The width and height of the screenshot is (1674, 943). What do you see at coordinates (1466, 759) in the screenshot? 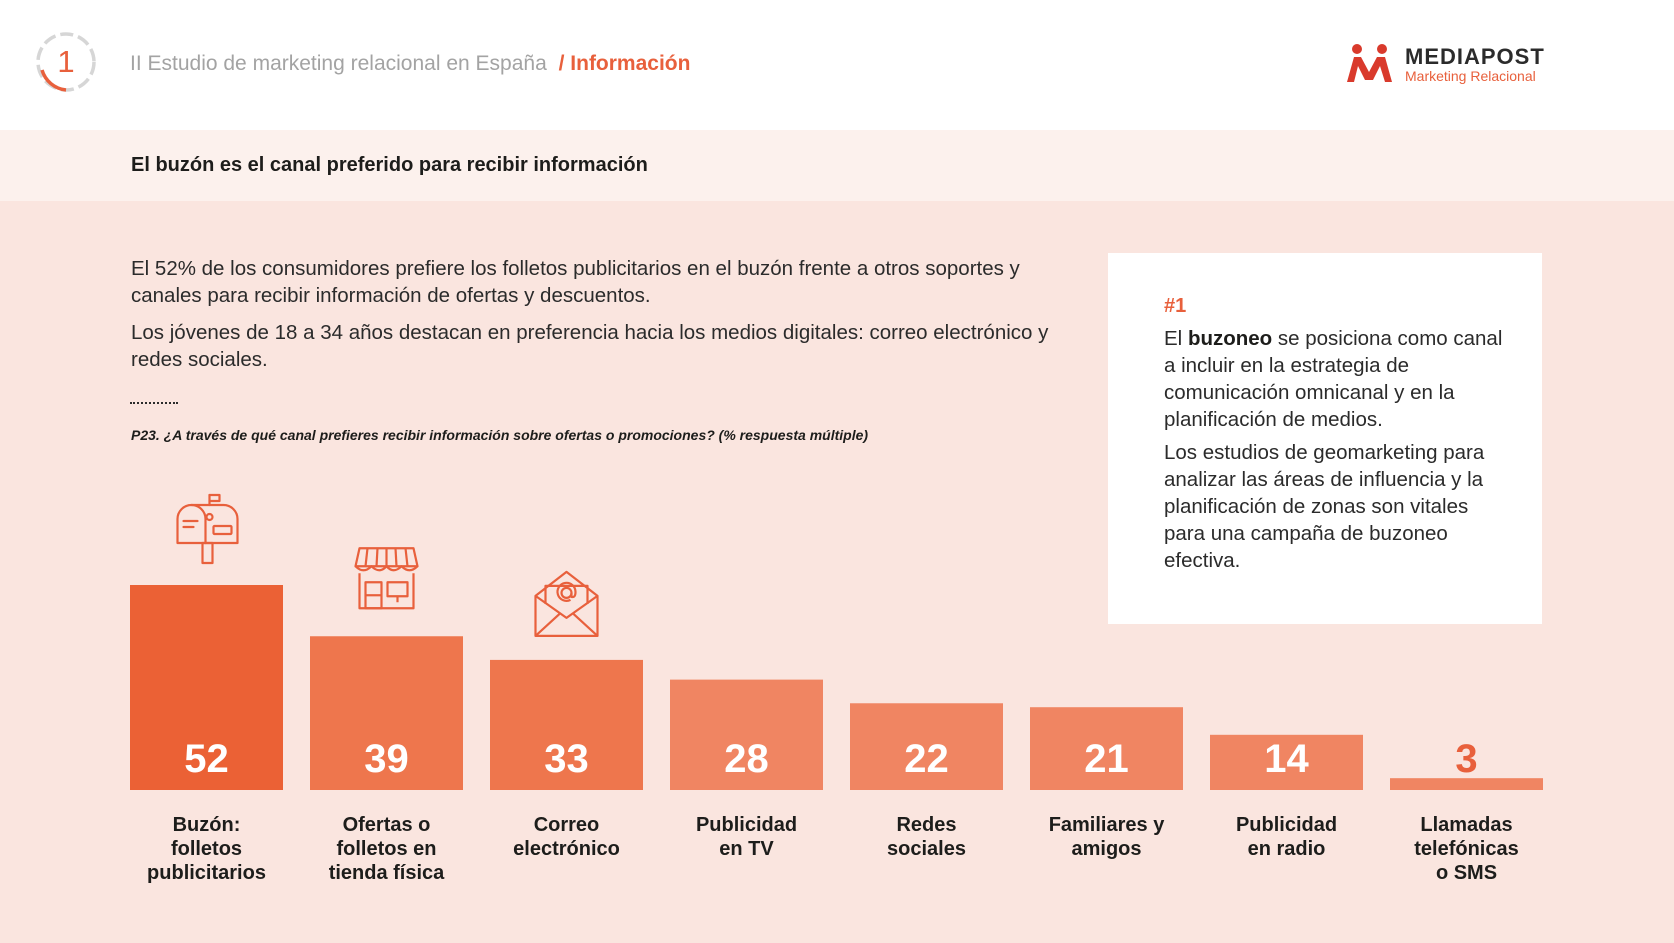
I see `data-label-8: 3` at bounding box center [1466, 759].